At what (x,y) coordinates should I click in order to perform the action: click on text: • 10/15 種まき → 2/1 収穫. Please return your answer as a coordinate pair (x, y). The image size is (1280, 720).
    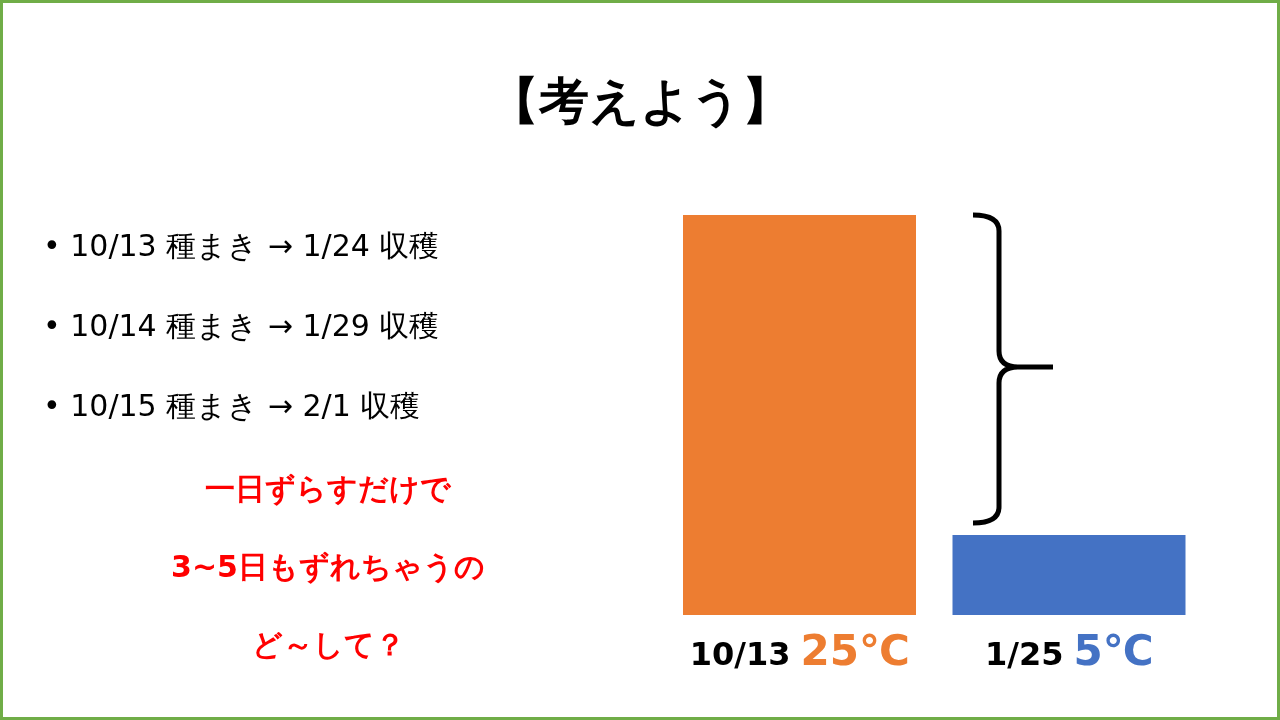
    Looking at the image, I should click on (232, 406).